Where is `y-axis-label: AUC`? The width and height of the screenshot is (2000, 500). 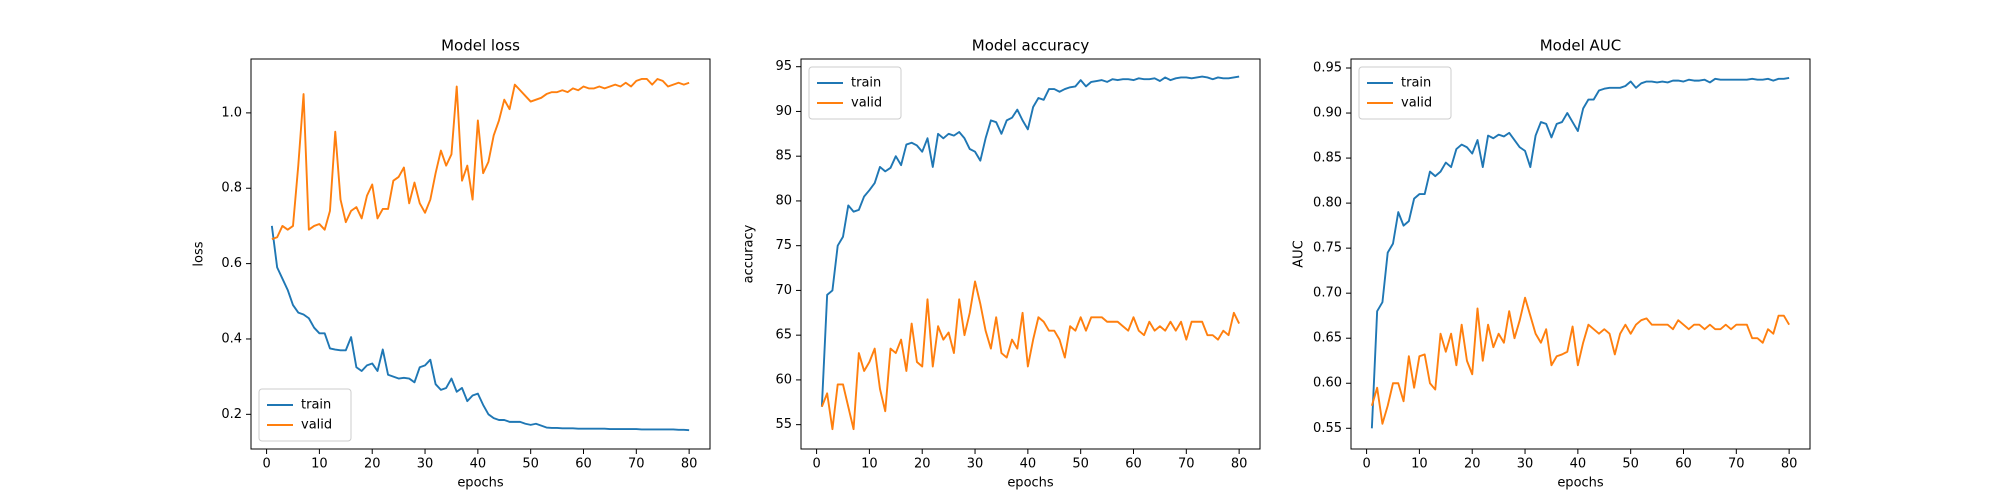 y-axis-label: AUC is located at coordinates (1299, 254).